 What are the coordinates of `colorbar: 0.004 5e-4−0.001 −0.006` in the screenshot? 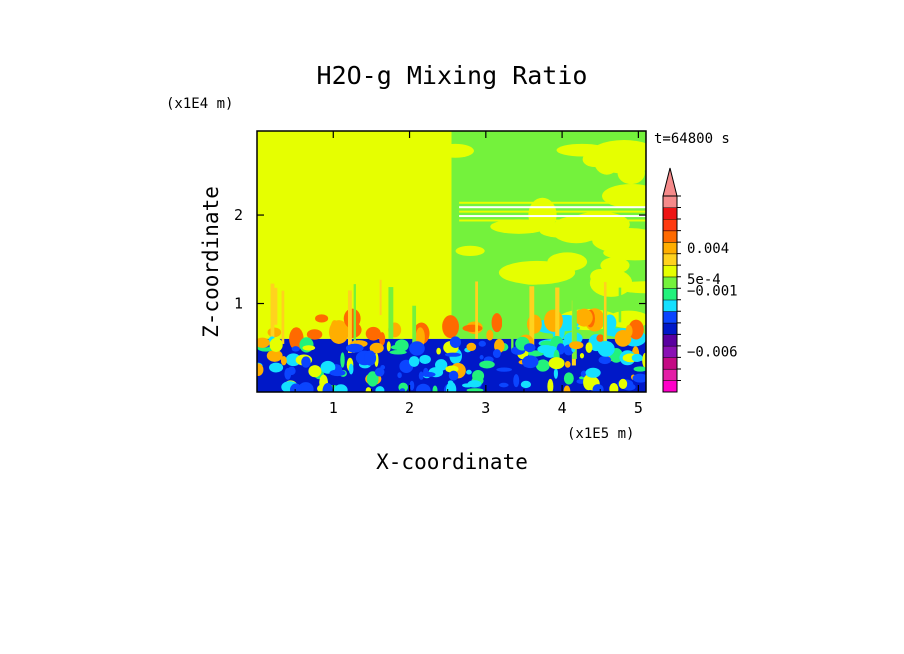 It's located at (700, 280).